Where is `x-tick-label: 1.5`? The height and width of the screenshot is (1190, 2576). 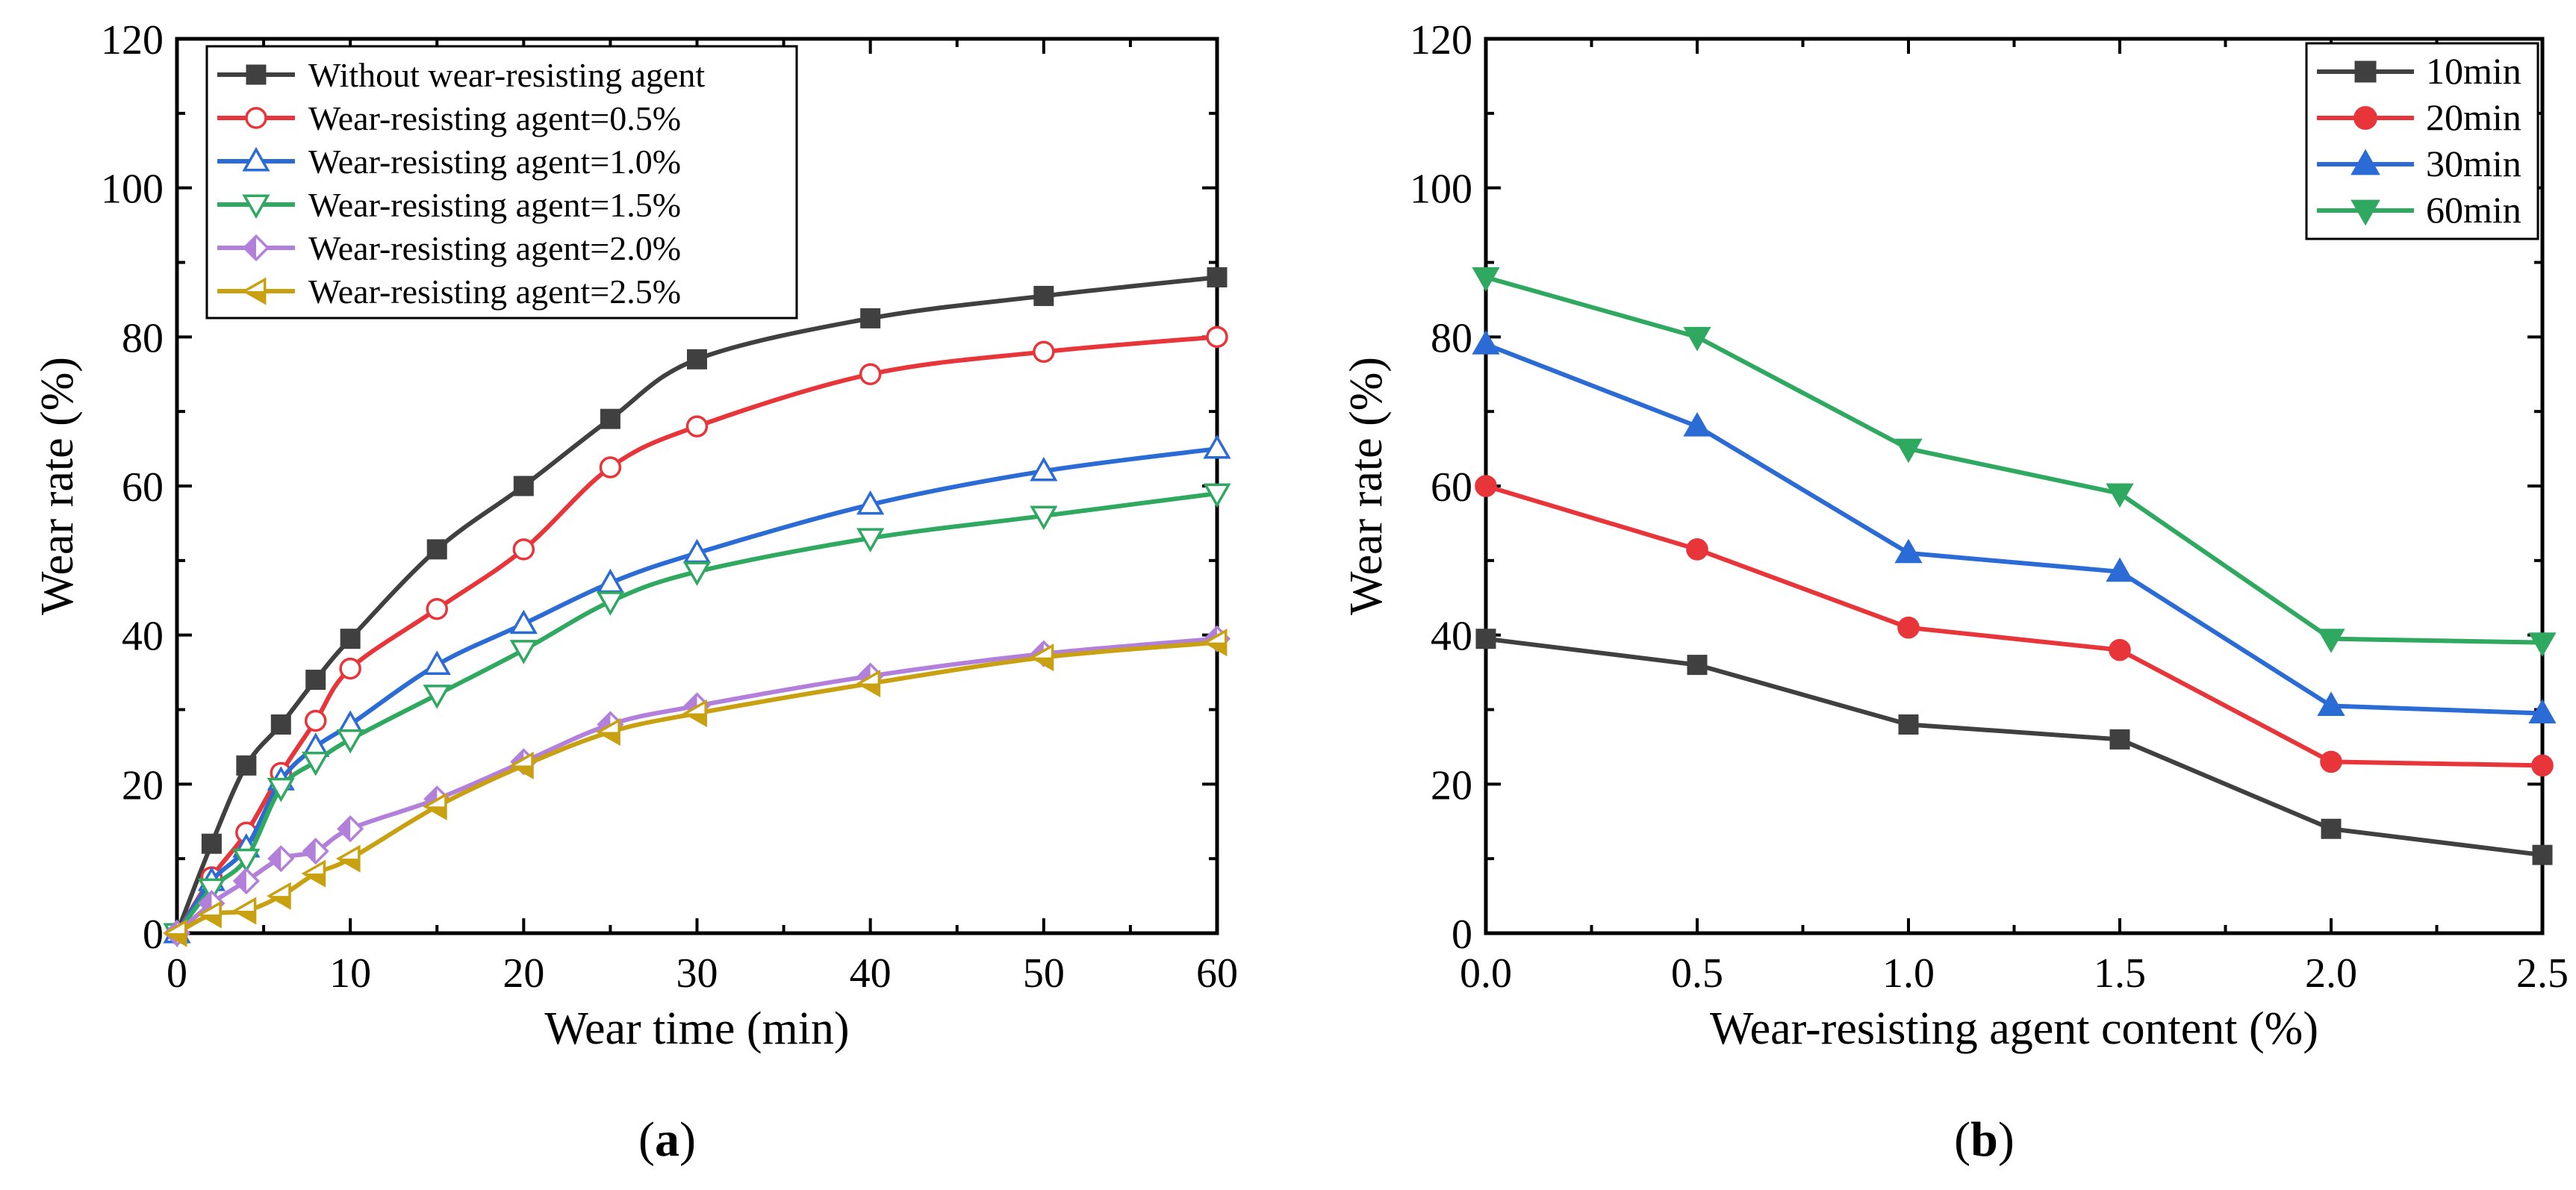
x-tick-label: 1.5 is located at coordinates (2120, 973).